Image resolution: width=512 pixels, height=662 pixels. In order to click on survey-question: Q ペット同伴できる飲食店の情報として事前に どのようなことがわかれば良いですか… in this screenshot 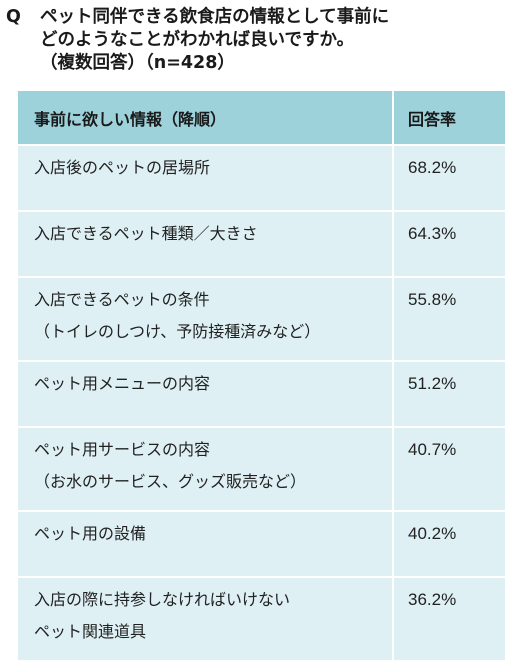, I will do `click(256, 40)`.